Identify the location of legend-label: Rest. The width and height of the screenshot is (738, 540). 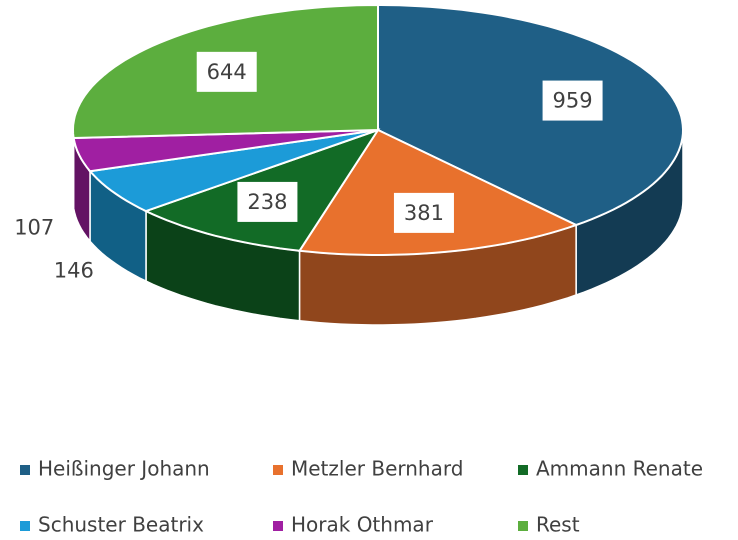
(558, 525).